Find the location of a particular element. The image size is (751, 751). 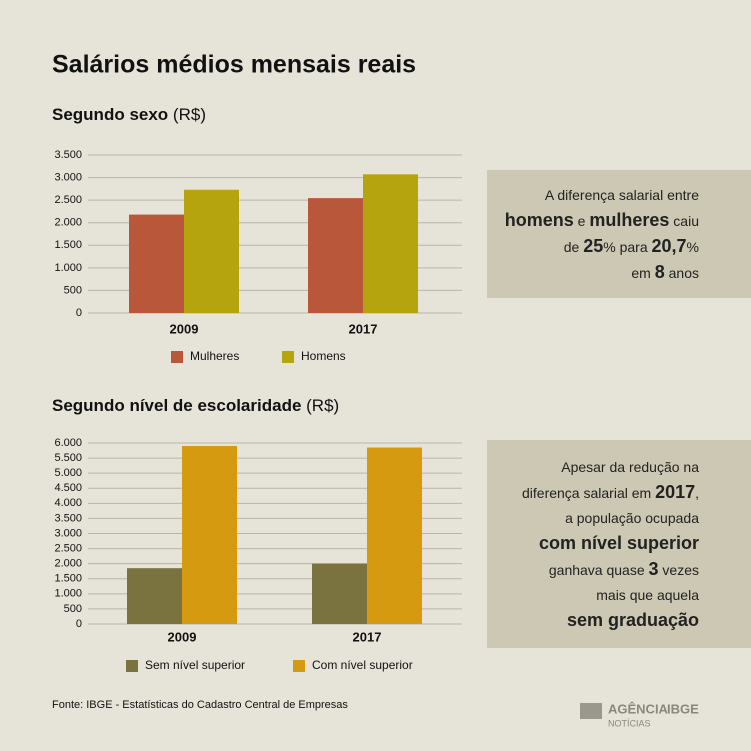

y-tick-label: 5.000 is located at coordinates (68, 473).